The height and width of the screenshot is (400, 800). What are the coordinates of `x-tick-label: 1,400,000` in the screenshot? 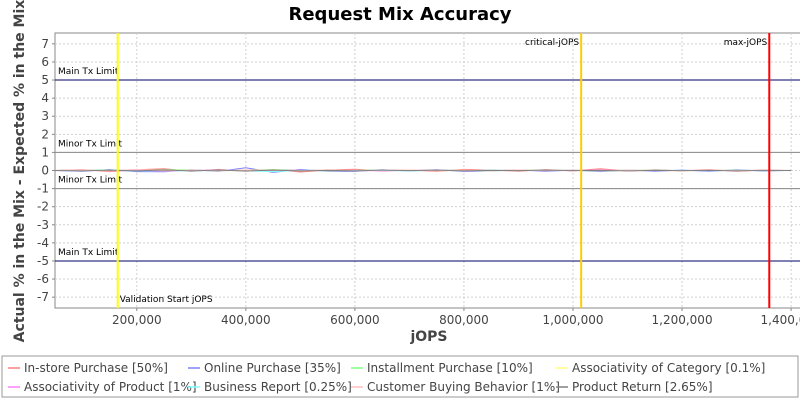 It's located at (780, 320).